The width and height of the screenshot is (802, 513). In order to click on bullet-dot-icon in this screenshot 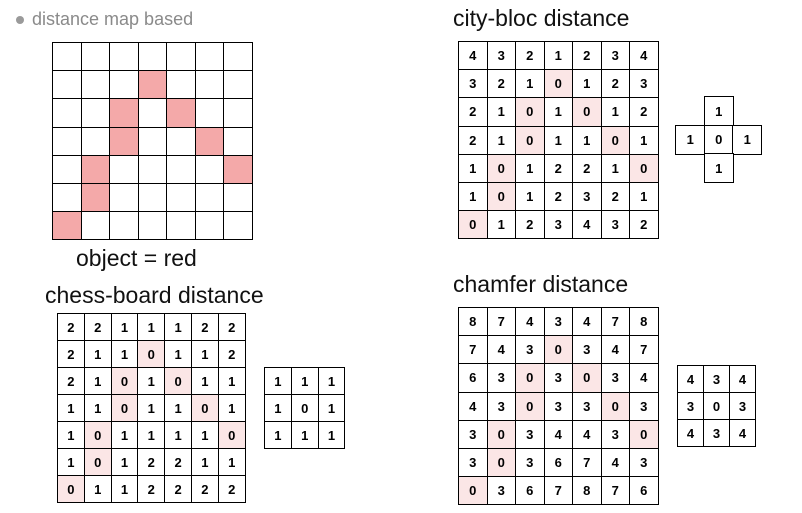, I will do `click(20, 19)`.